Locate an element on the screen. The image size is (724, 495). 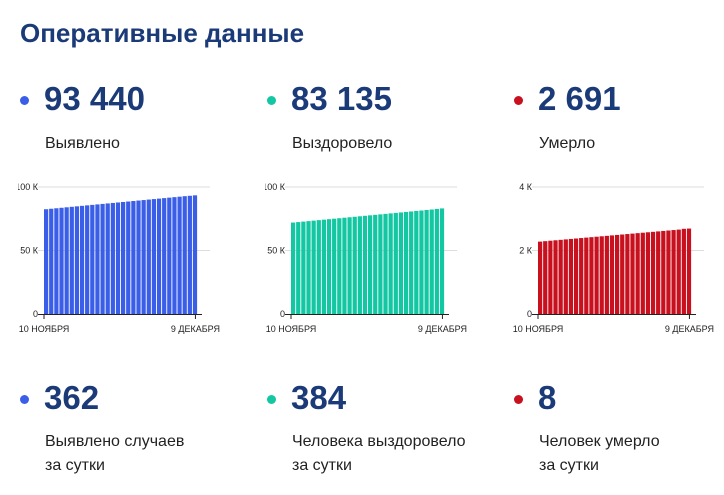
x-tick-label-end: 9 ДЕКАБРЯ is located at coordinates (689, 329).